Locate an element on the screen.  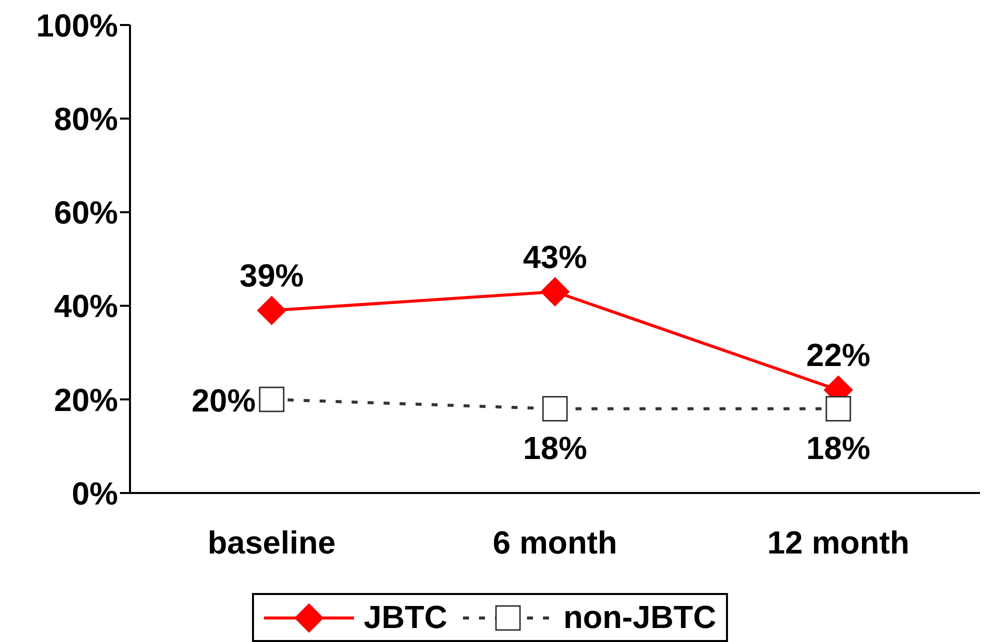
y-tick-label: 40% is located at coordinates (86, 306).